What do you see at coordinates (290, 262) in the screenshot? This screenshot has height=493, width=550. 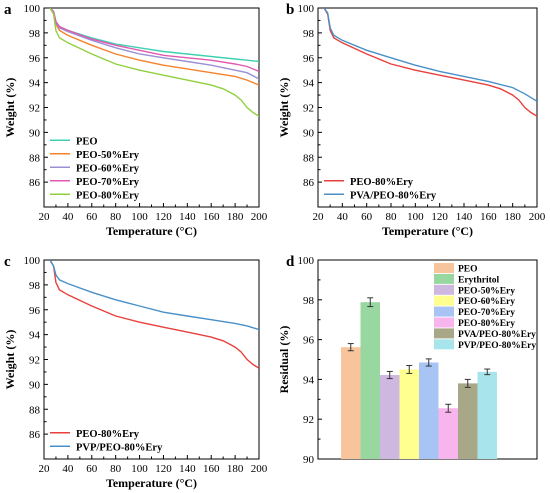 I see `panel-d-letter: d` at bounding box center [290, 262].